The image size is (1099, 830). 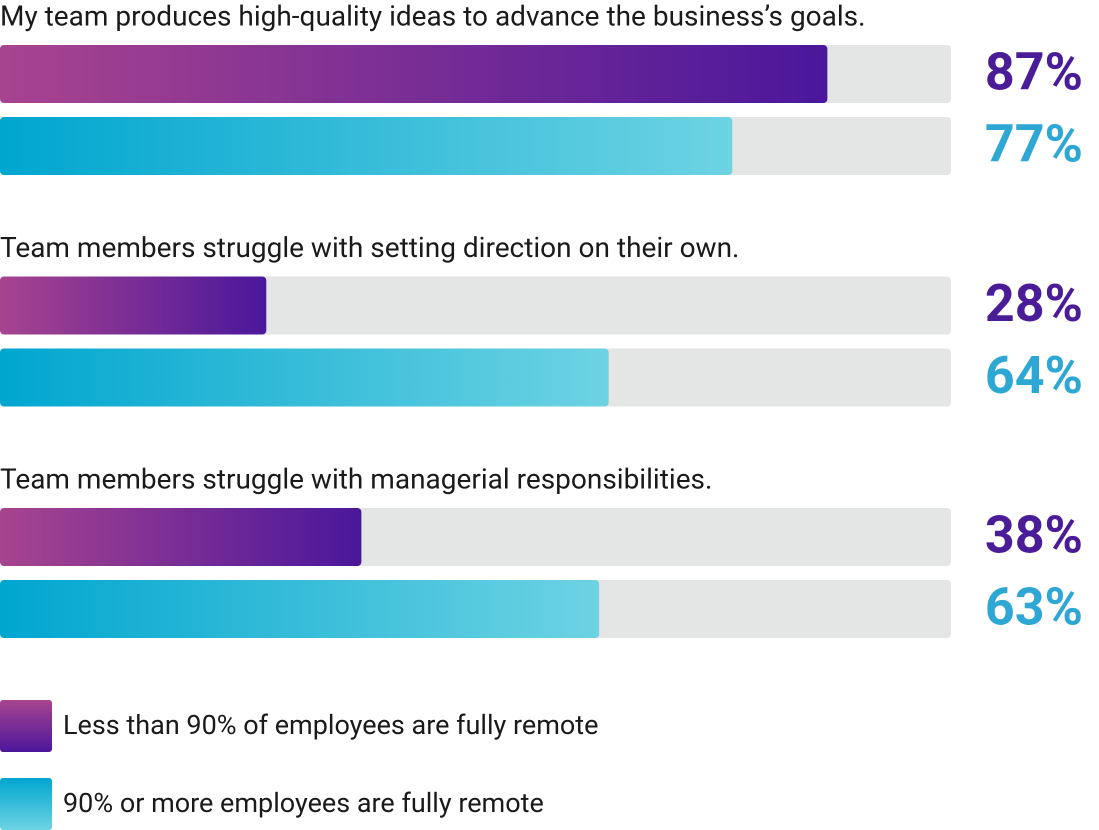 What do you see at coordinates (1034, 375) in the screenshot?
I see `value-label: 64%` at bounding box center [1034, 375].